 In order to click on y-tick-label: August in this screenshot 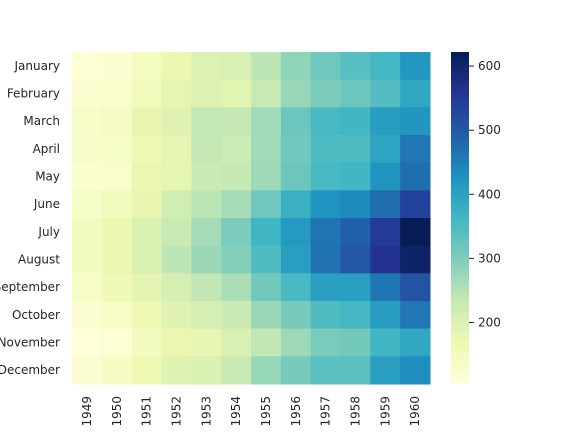, I will do `click(39, 260)`.